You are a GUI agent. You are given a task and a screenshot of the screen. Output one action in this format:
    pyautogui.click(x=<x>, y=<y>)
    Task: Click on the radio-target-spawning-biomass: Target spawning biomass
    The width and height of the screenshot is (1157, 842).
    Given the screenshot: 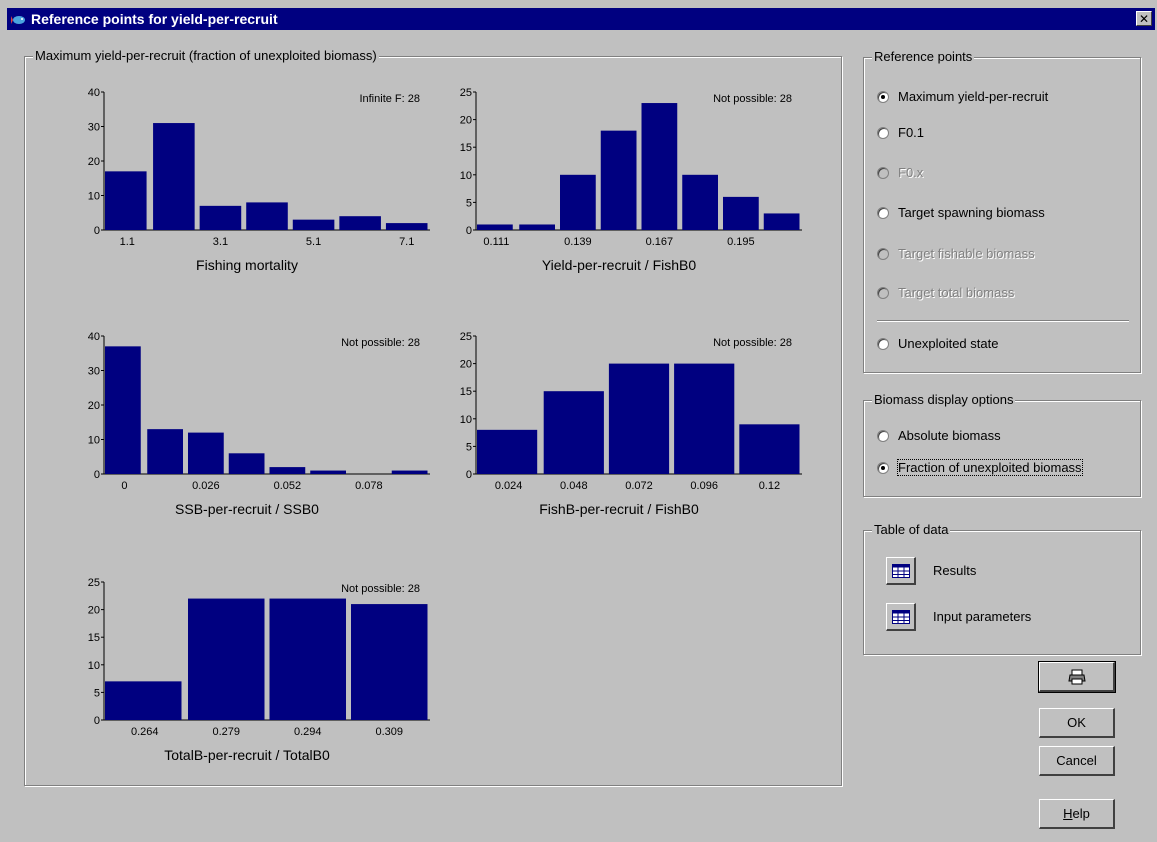 What is the action you would take?
    pyautogui.click(x=961, y=212)
    